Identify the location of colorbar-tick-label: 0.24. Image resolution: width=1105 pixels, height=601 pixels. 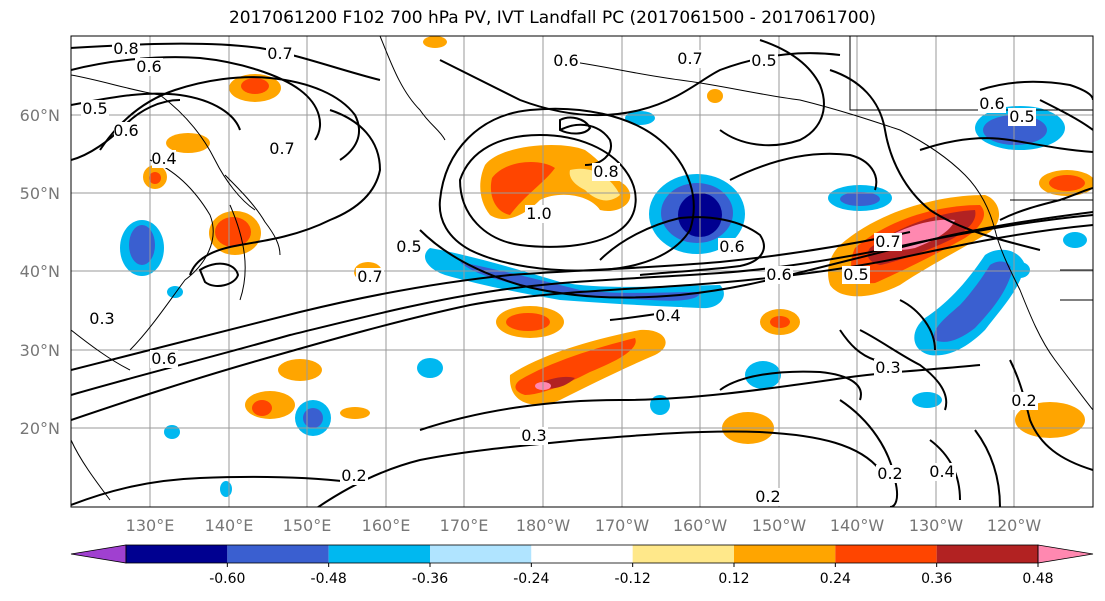
(835, 579).